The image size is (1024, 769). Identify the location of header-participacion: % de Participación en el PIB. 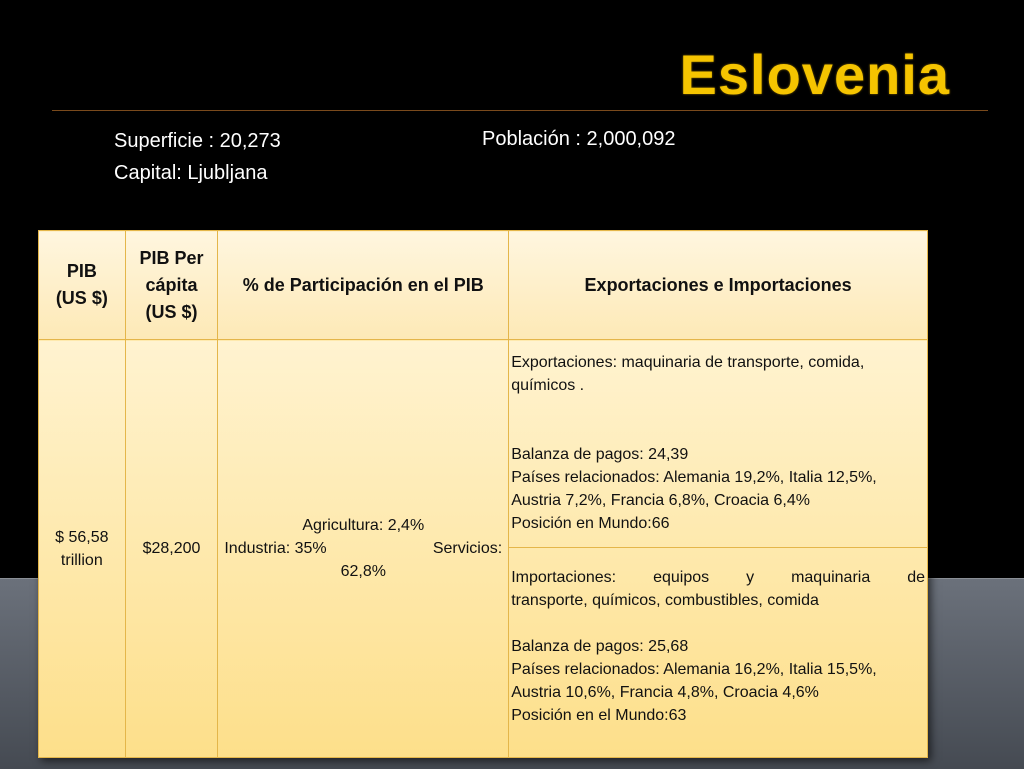
(363, 285).